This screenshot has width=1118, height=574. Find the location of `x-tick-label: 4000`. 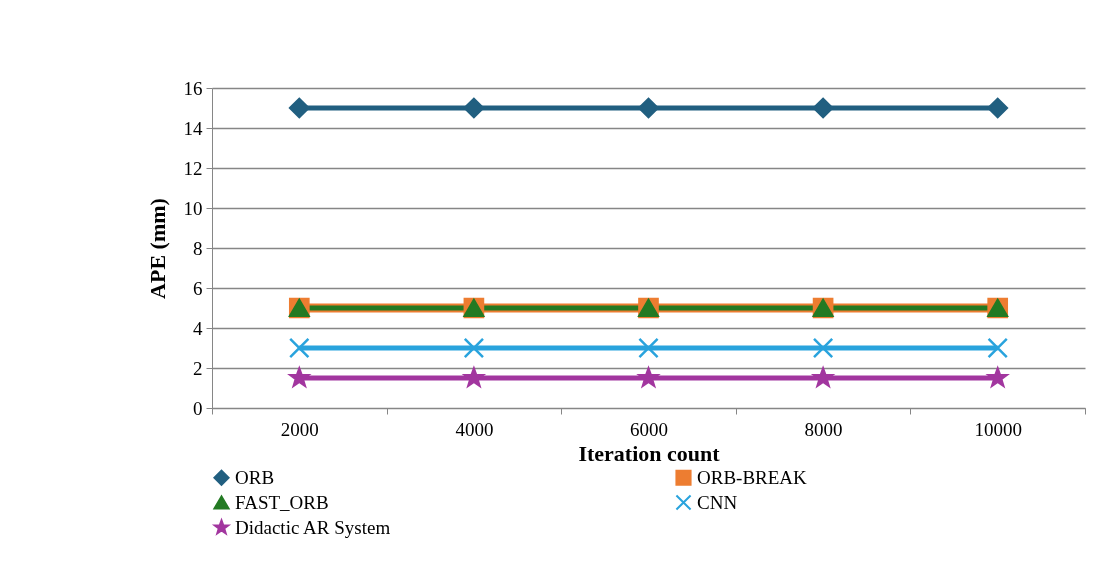

x-tick-label: 4000 is located at coordinates (474, 429).